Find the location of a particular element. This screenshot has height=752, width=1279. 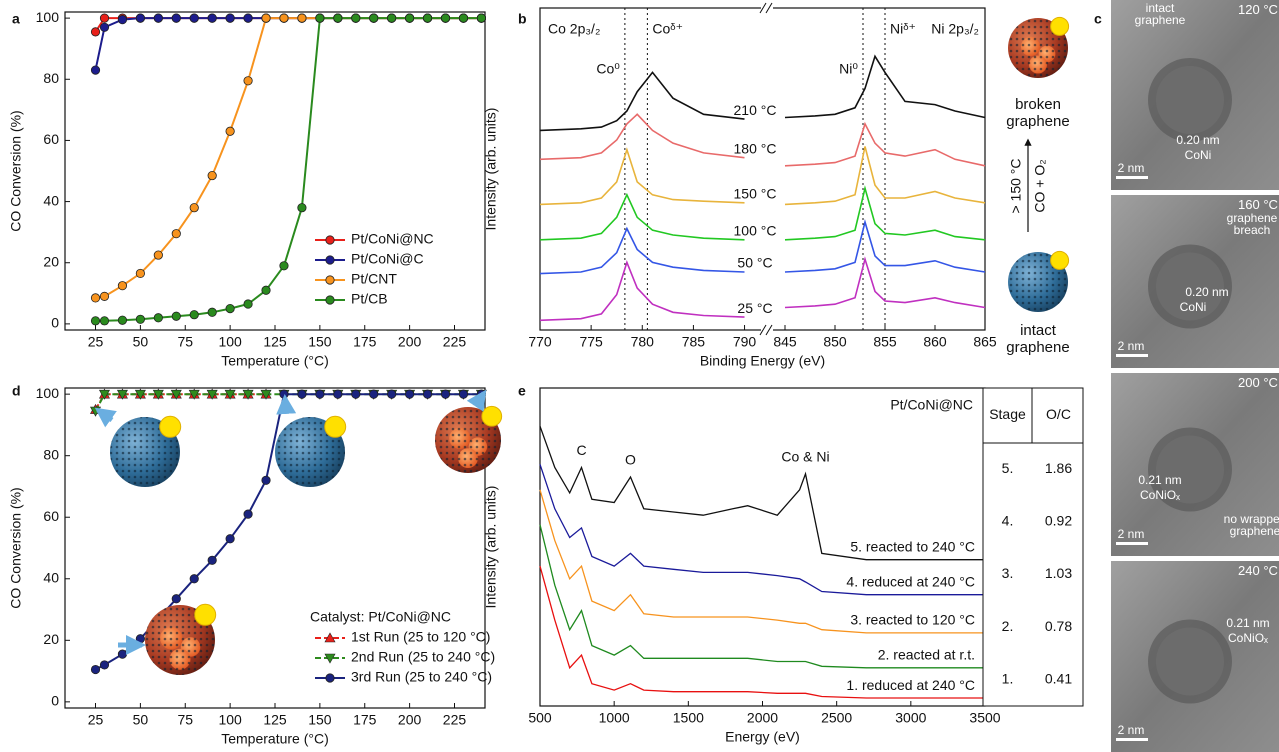

x-tick-label: 25 is located at coordinates (96, 720).